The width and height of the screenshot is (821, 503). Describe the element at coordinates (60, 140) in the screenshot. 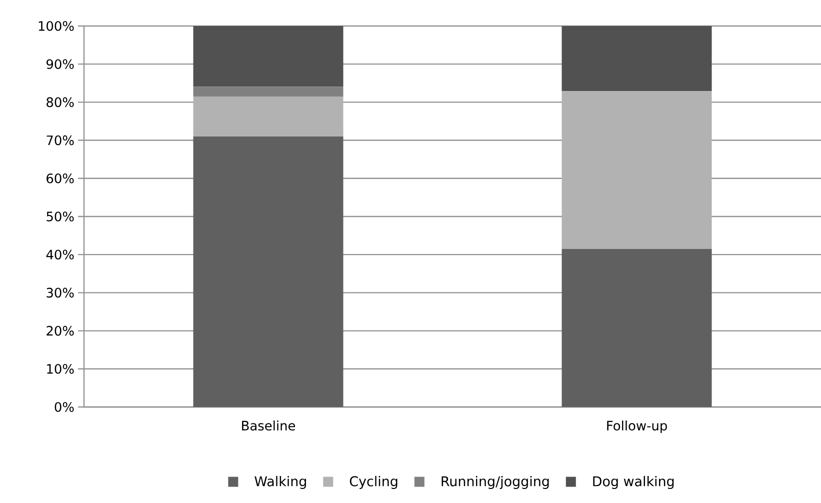

I see `y-tick-label: 70%` at that location.